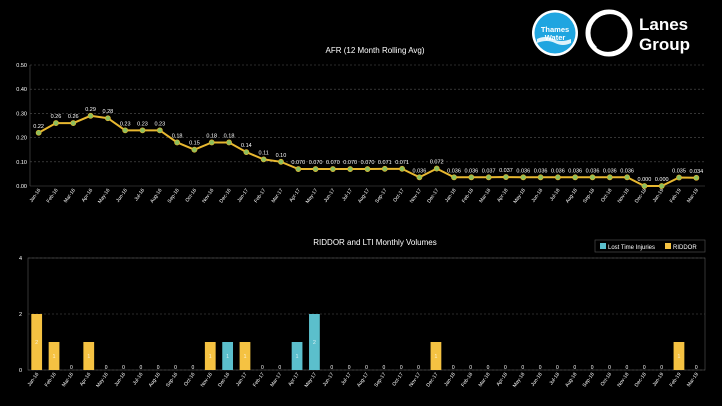  What do you see at coordinates (311, 380) in the screenshot?
I see `riddor-lti-x-tick-label: May-17` at bounding box center [311, 380].